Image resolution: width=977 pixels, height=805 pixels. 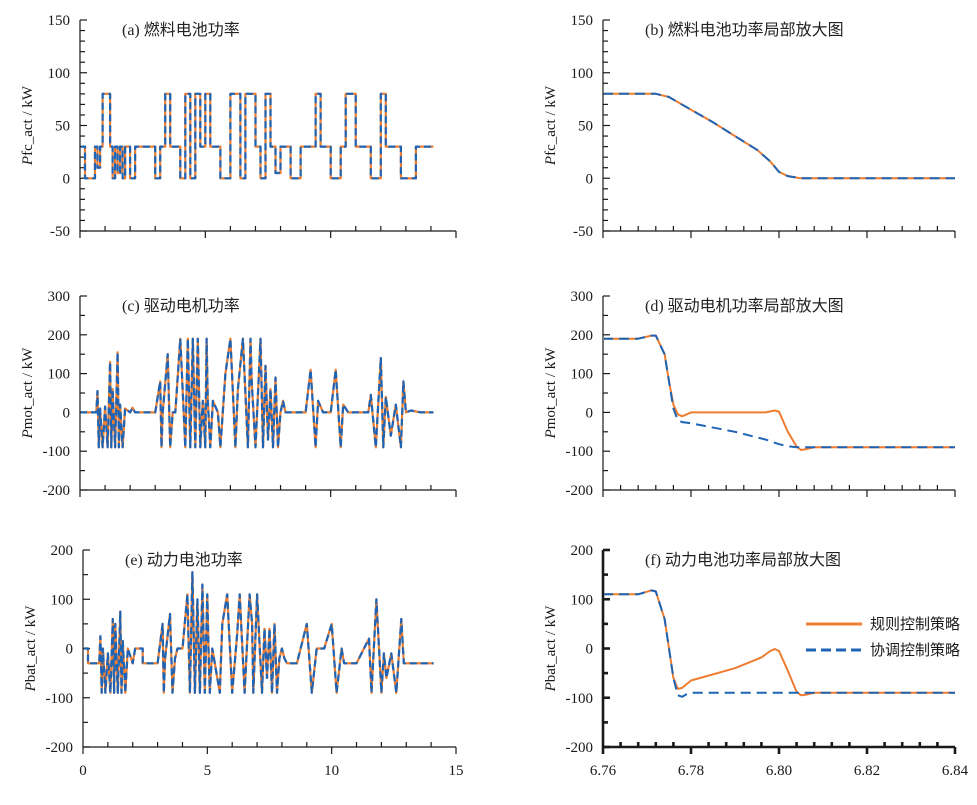 What do you see at coordinates (779, 771) in the screenshot?
I see `x-tick-label: 6.80` at bounding box center [779, 771].